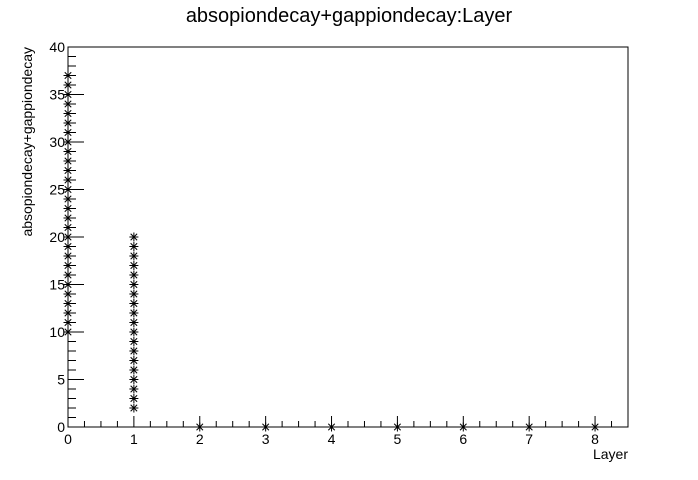 This screenshot has height=480, width=698. Describe the element at coordinates (57, 190) in the screenshot. I see `y-tick-label: 25` at that location.